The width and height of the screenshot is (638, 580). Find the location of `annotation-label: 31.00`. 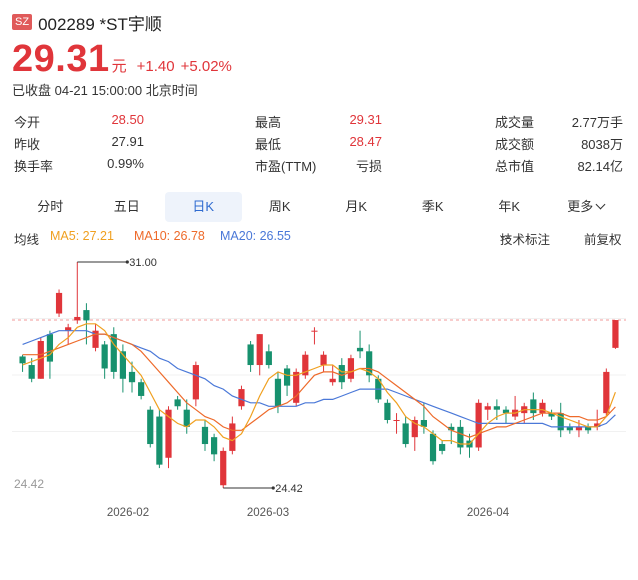

annotation-label: 31.00 is located at coordinates (143, 263).